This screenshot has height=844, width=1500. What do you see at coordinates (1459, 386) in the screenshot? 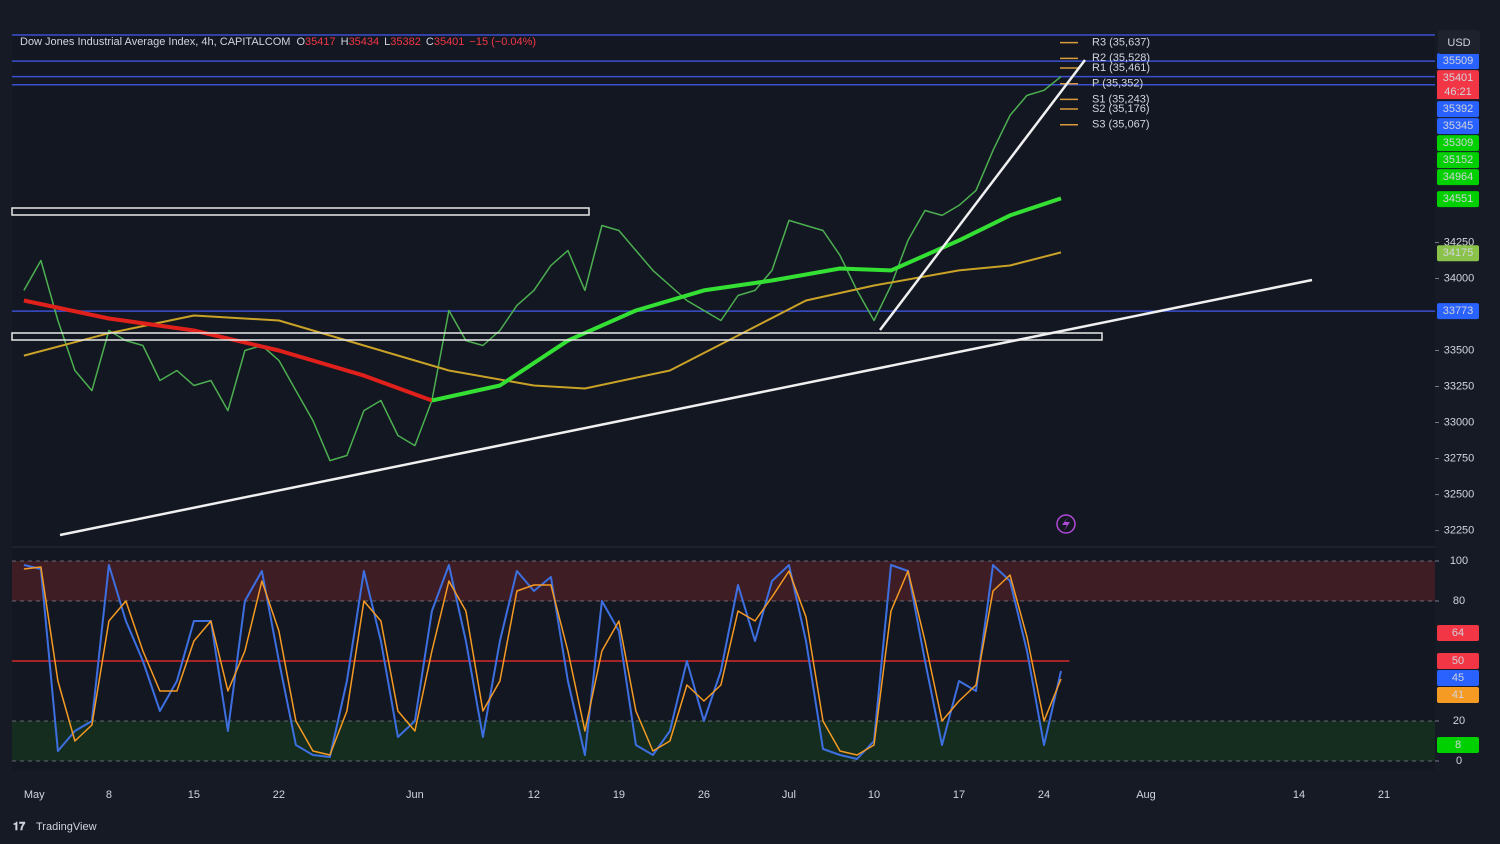
I see `y-tick-label: 33250` at bounding box center [1459, 386].